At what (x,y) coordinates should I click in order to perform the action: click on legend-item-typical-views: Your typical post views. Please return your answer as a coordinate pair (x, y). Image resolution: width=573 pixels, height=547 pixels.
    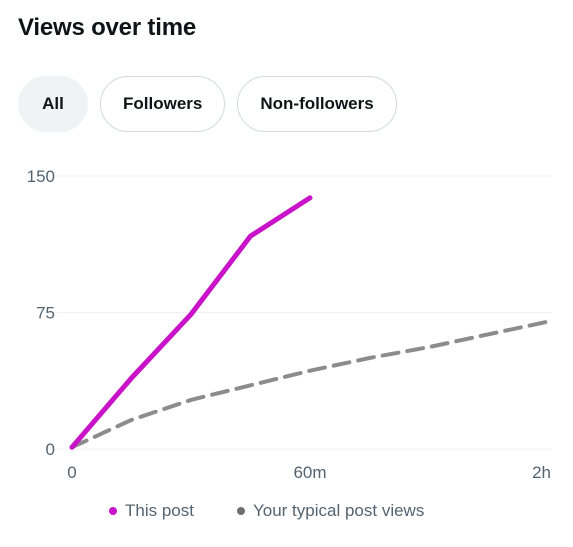
    Looking at the image, I should click on (330, 511).